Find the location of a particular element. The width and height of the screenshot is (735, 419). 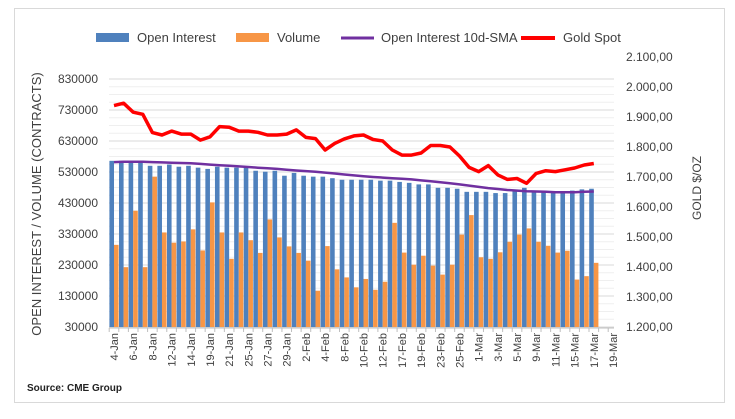

x-tick-label: 1-Mar is located at coordinates (480, 347).